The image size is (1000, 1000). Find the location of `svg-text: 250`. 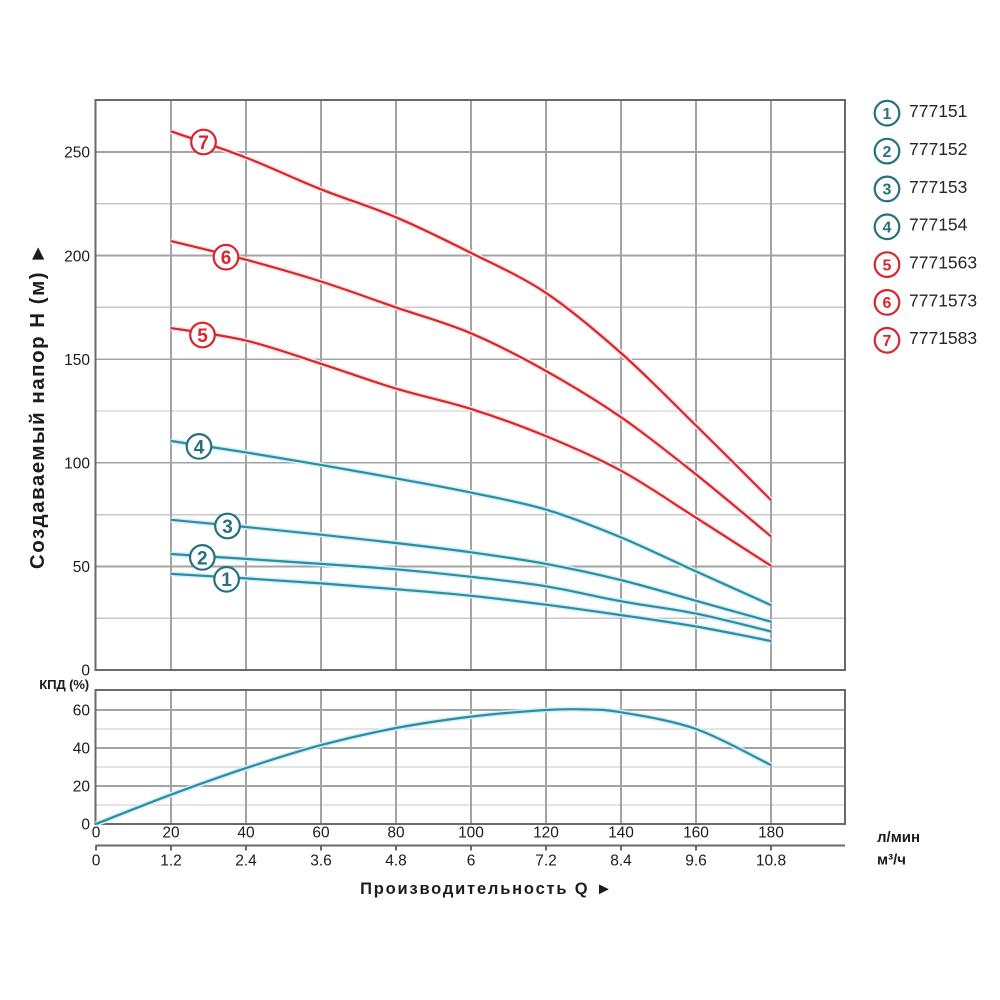

svg-text: 250 is located at coordinates (77, 153).